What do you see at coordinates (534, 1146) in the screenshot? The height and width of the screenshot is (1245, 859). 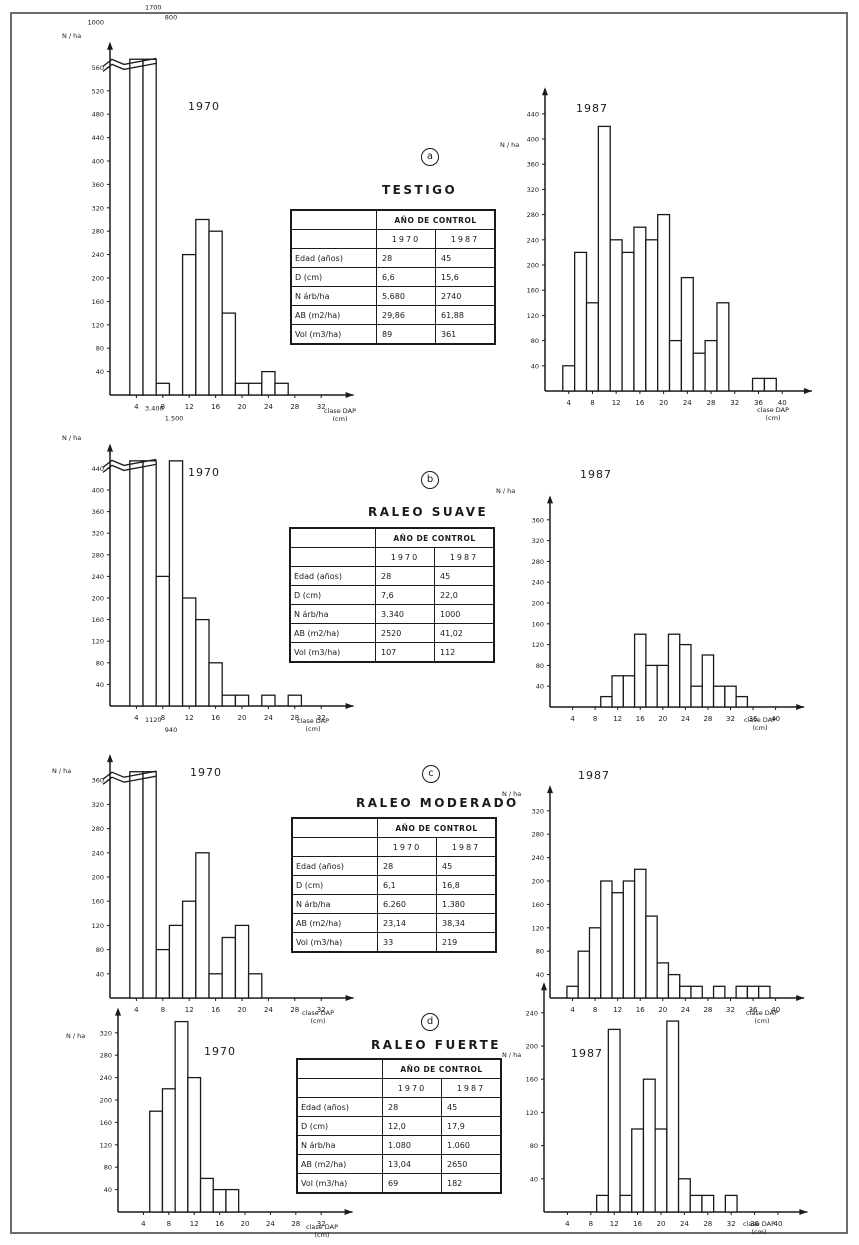 I see `y-tick-label: 80` at bounding box center [534, 1146].